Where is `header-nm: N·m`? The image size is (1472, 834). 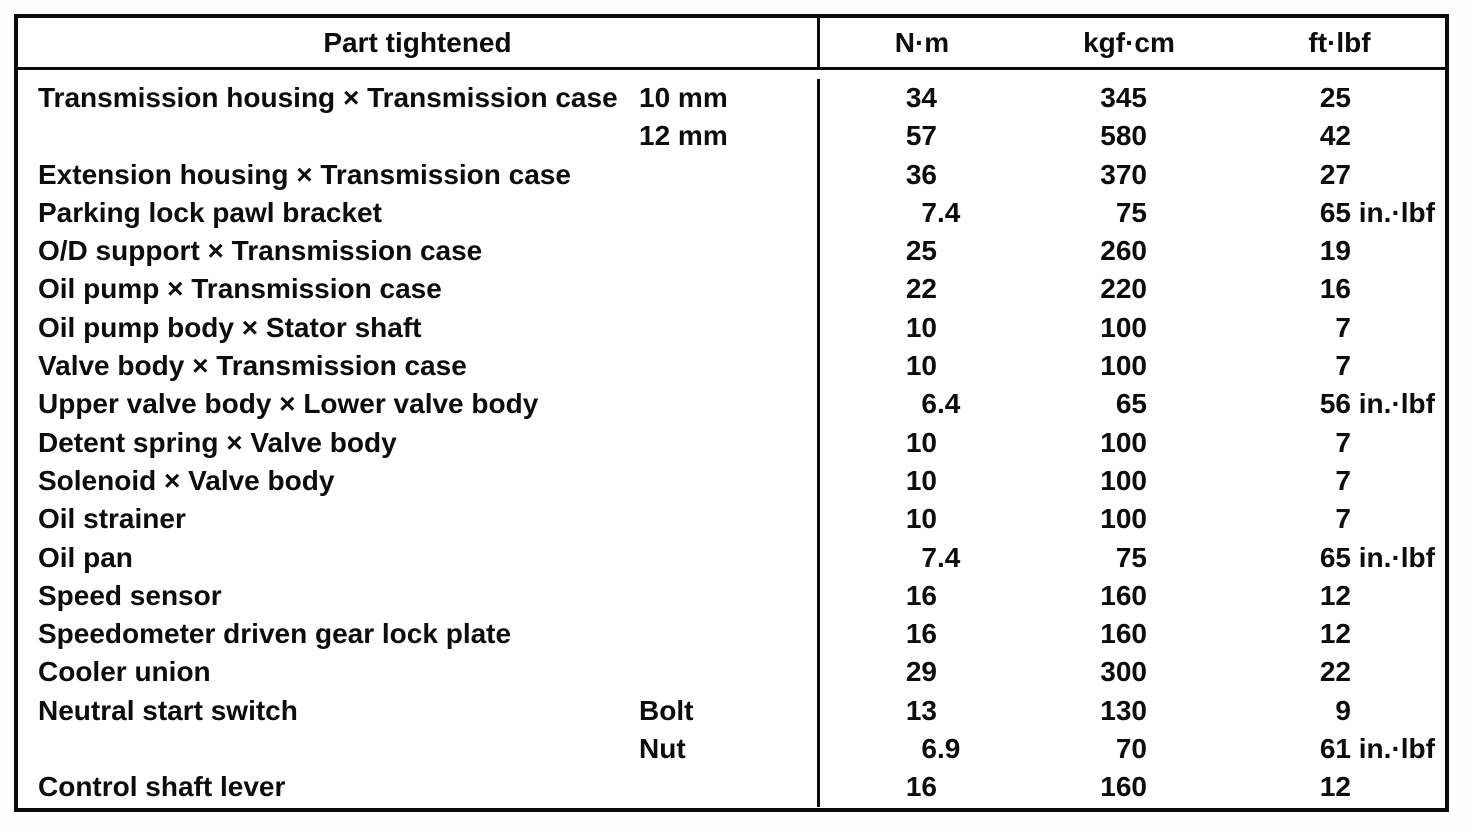 header-nm: N·m is located at coordinates (920, 42).